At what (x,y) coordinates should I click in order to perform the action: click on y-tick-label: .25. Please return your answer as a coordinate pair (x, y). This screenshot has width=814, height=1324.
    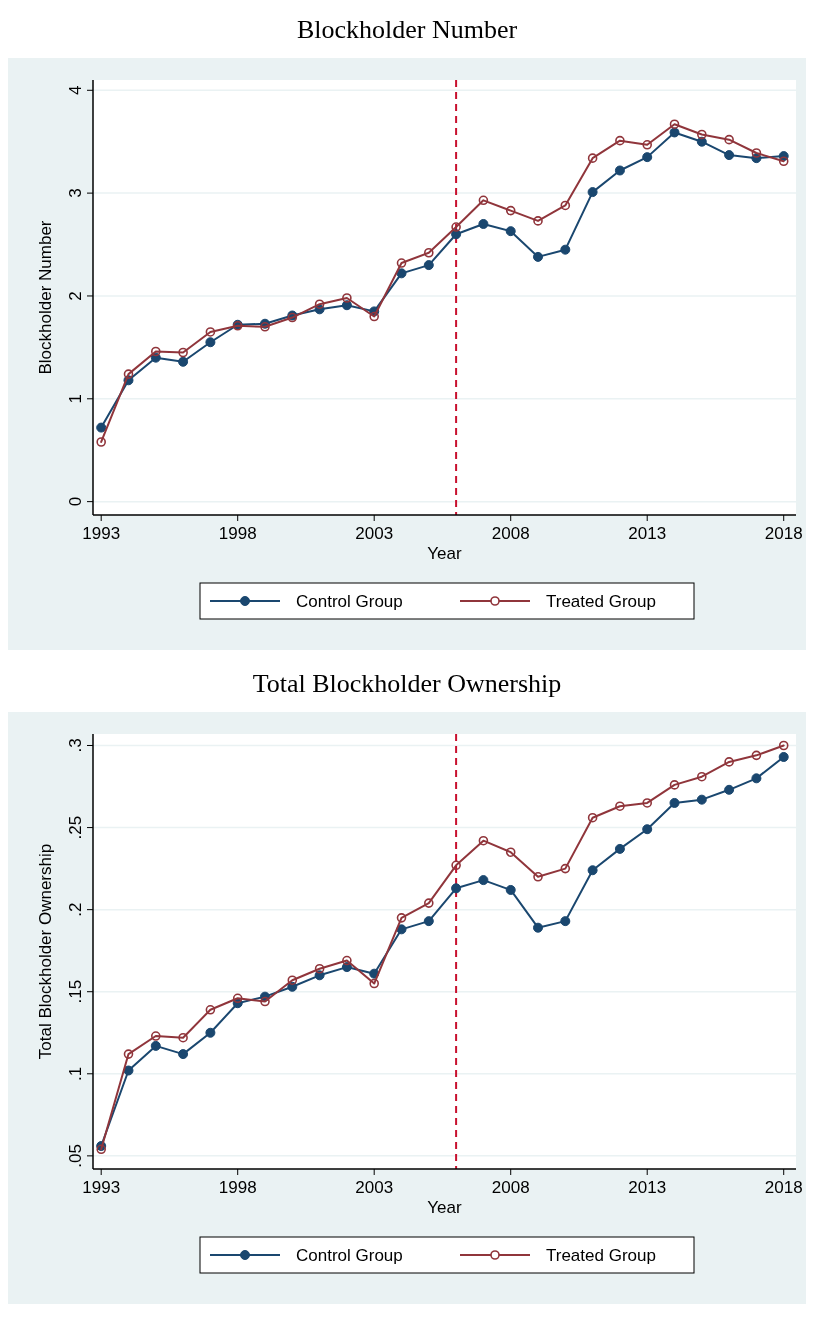
    Looking at the image, I should click on (75, 827).